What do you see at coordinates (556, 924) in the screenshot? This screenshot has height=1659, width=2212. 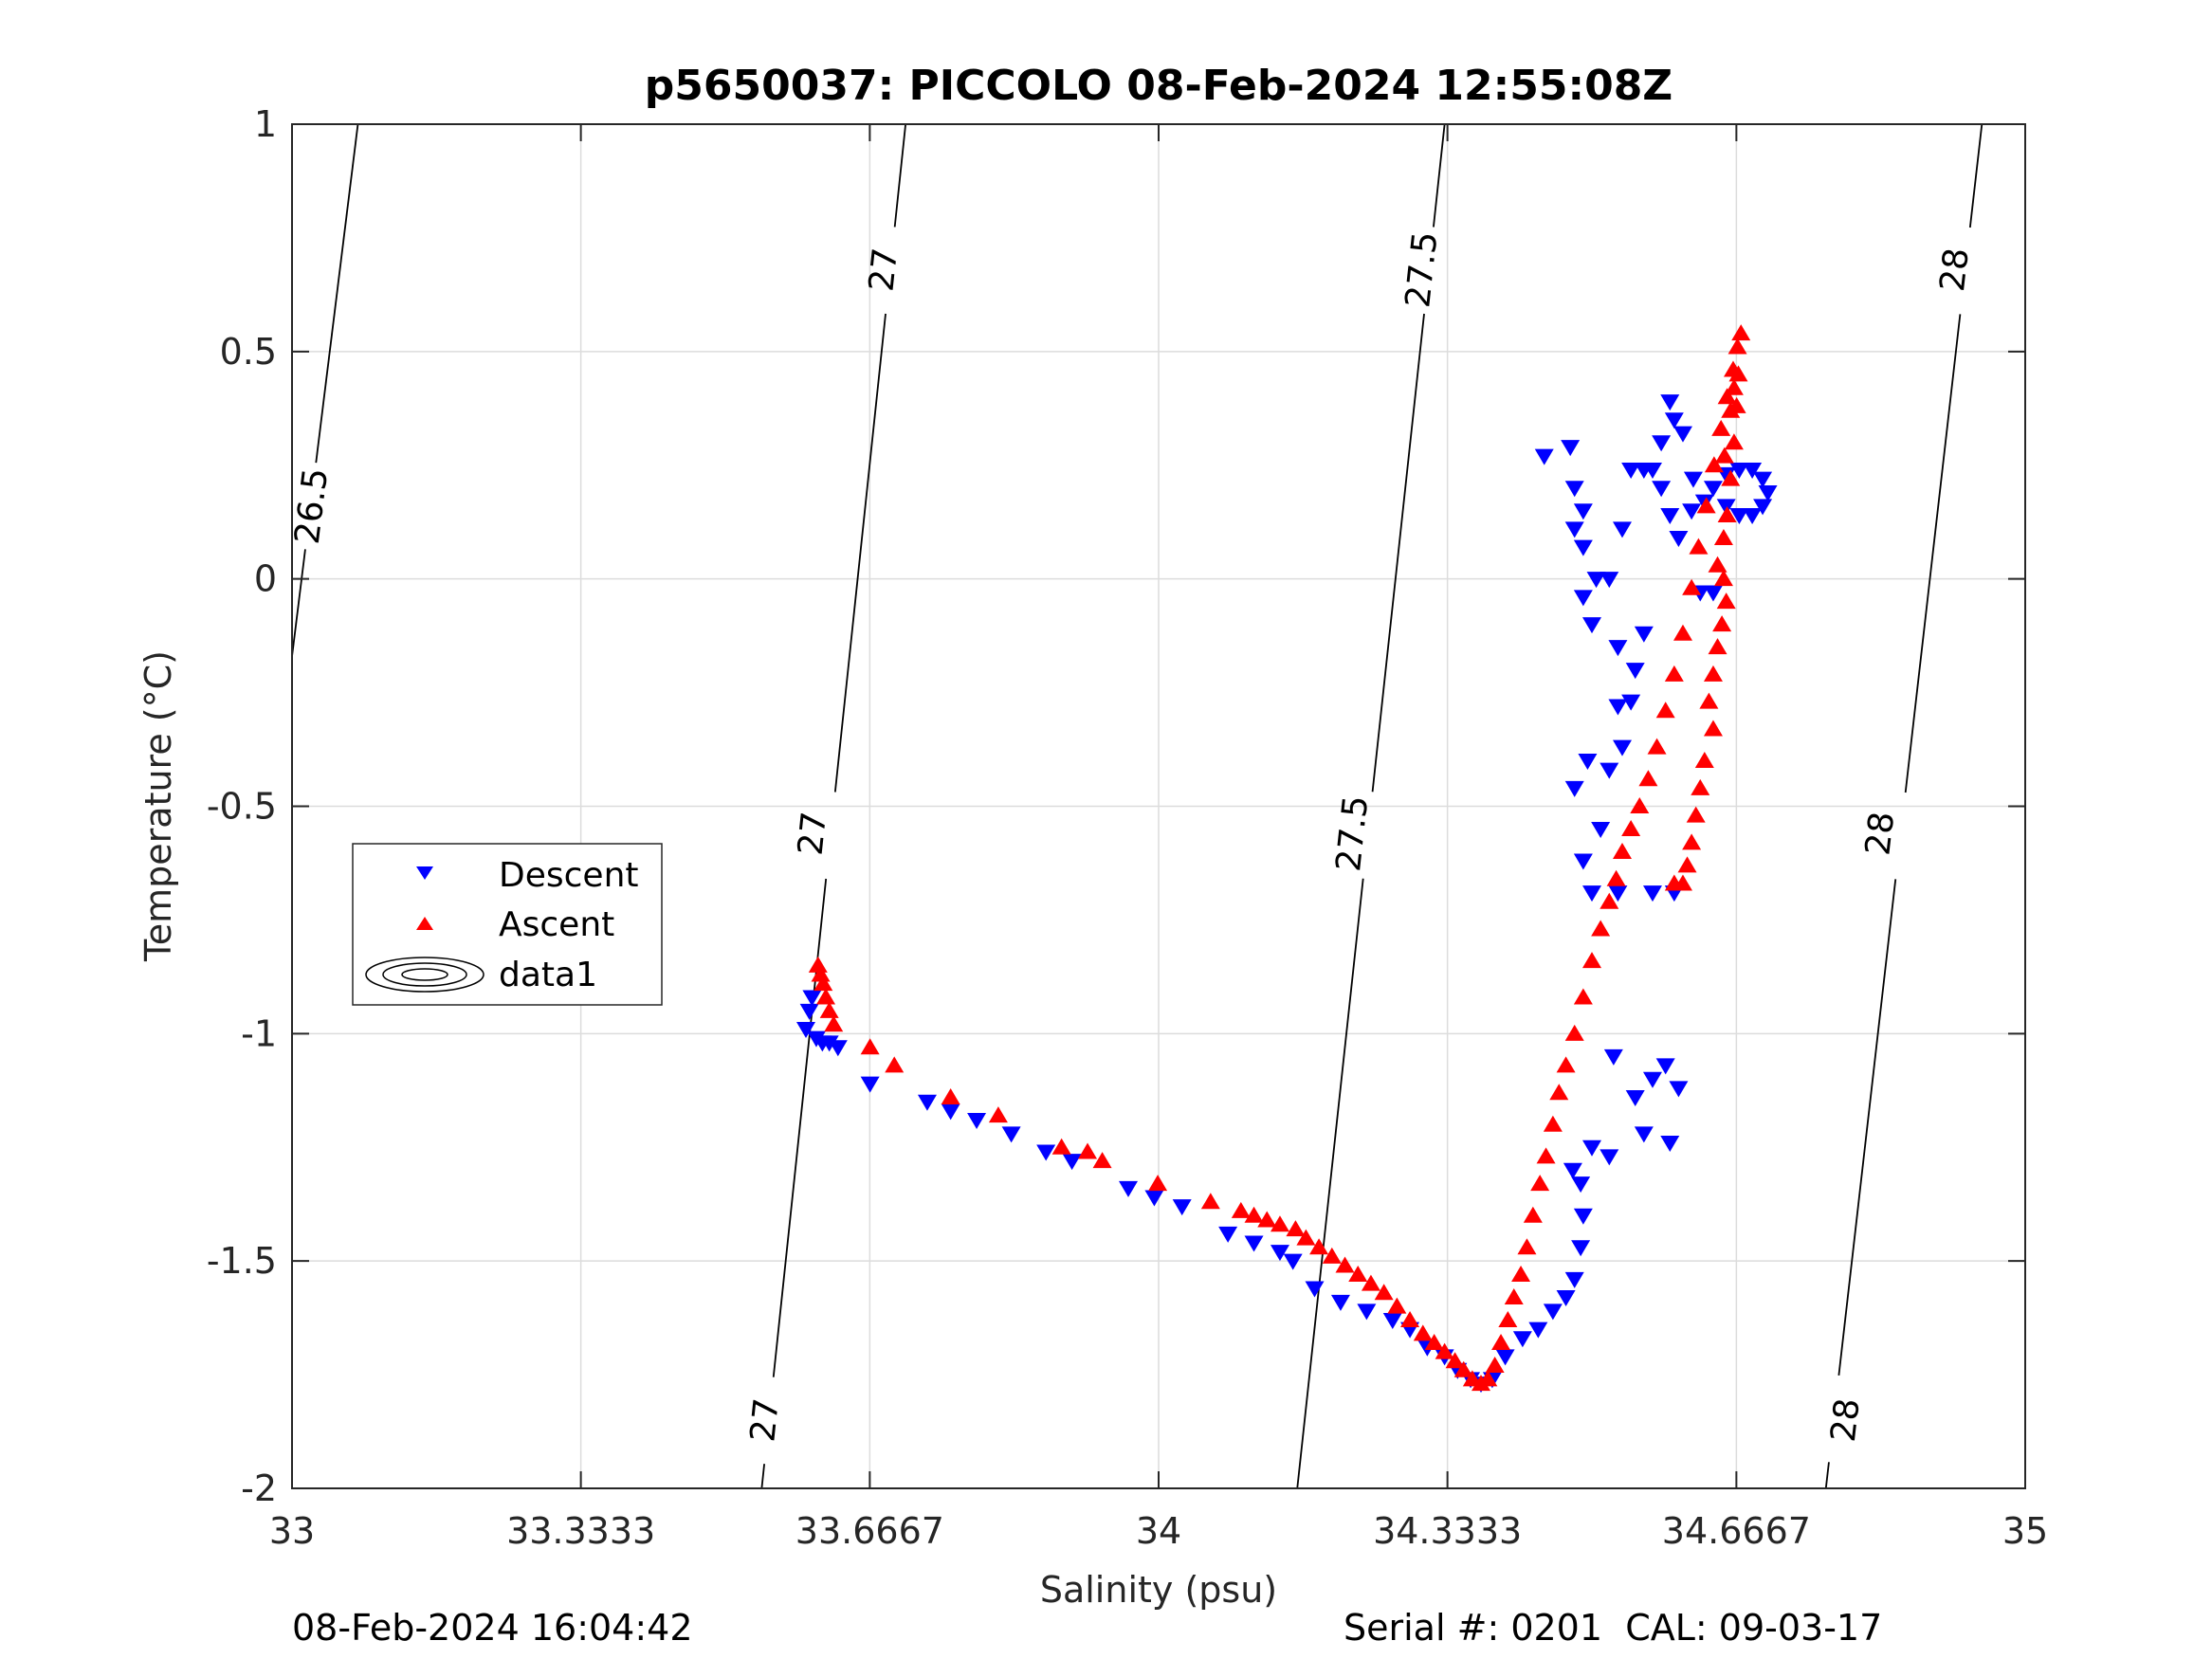 I see `legend-ascent-label: Ascent` at bounding box center [556, 924].